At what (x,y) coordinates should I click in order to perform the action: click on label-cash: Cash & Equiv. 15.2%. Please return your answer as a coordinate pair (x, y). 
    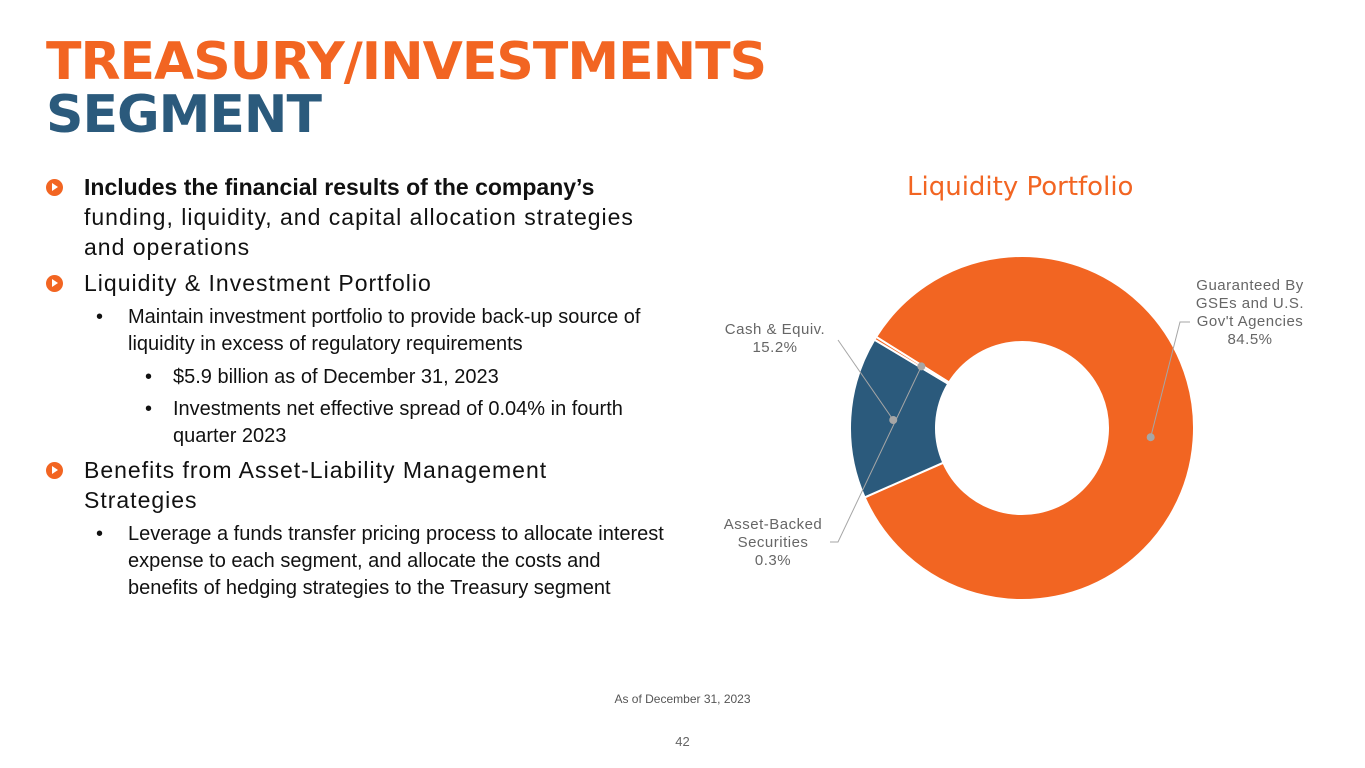
    Looking at the image, I should click on (775, 339).